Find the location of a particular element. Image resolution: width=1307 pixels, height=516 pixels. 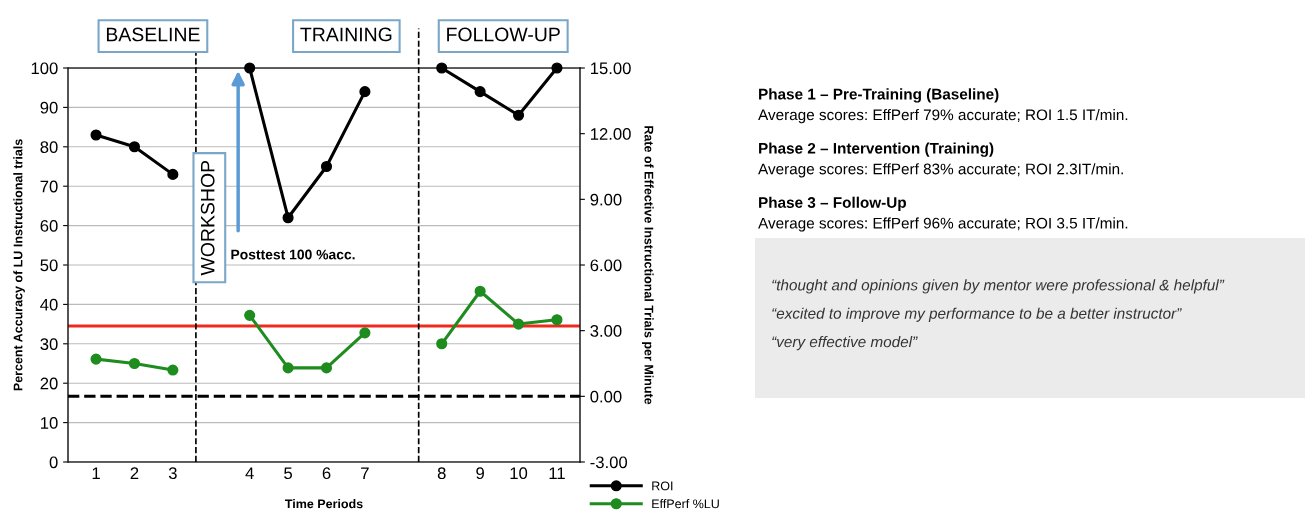

text: “thought and opinions given by mentor were professional & helpful” is located at coordinates (998, 286).